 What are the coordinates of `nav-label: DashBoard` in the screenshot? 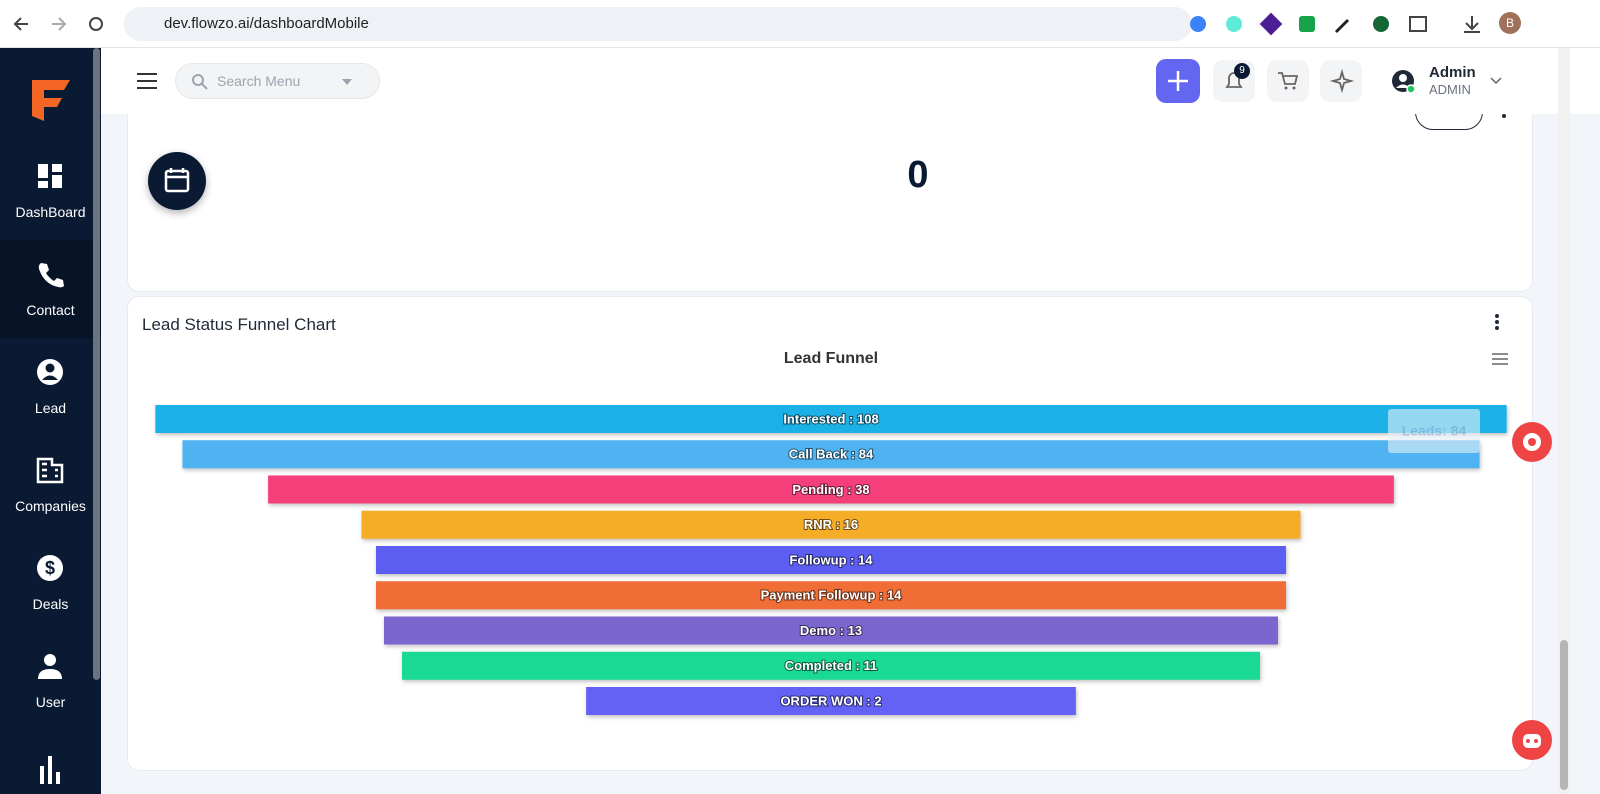 It's located at (50, 212).